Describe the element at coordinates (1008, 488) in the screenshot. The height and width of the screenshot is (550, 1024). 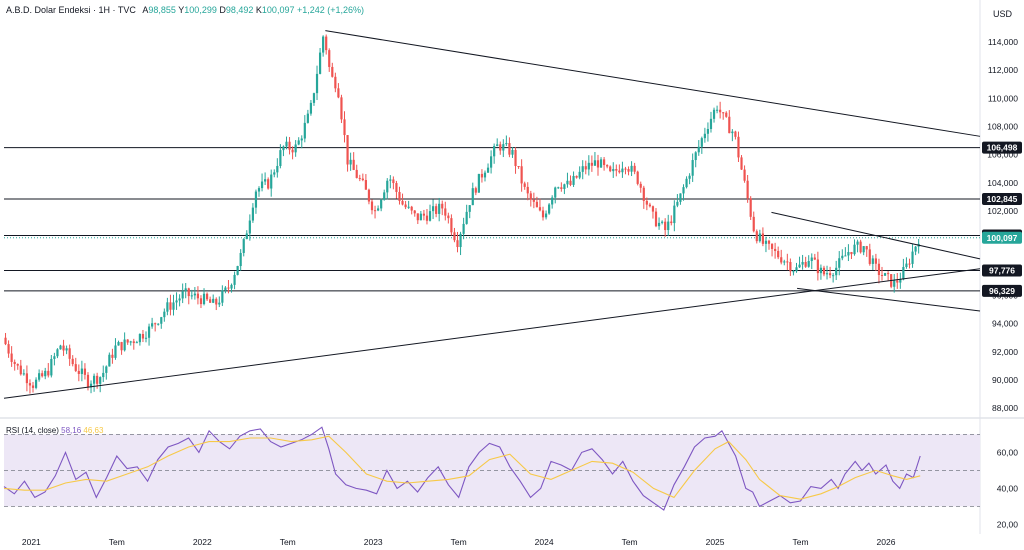
I see `rsi-tick-label: 40,00` at that location.